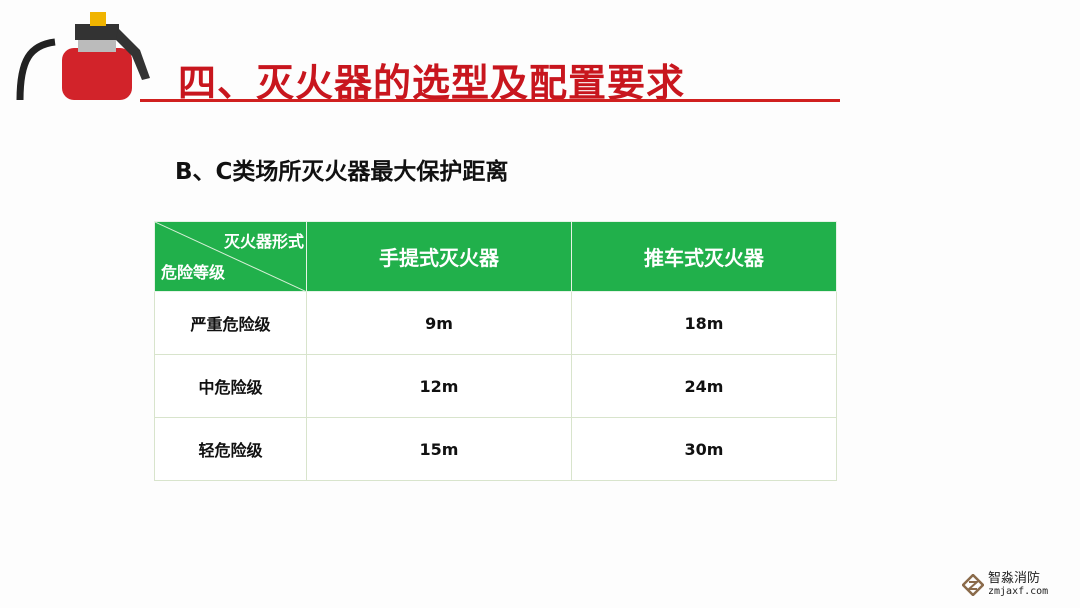 The height and width of the screenshot is (608, 1080). What do you see at coordinates (230, 386) in the screenshot?
I see `row-label: 中危险级` at bounding box center [230, 386].